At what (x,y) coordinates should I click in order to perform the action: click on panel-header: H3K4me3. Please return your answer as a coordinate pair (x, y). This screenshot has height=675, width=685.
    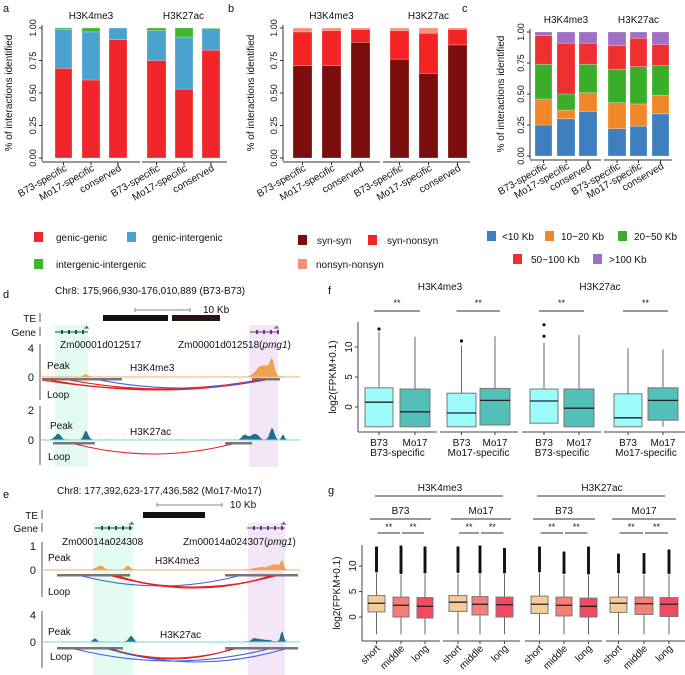
    Looking at the image, I should click on (440, 287).